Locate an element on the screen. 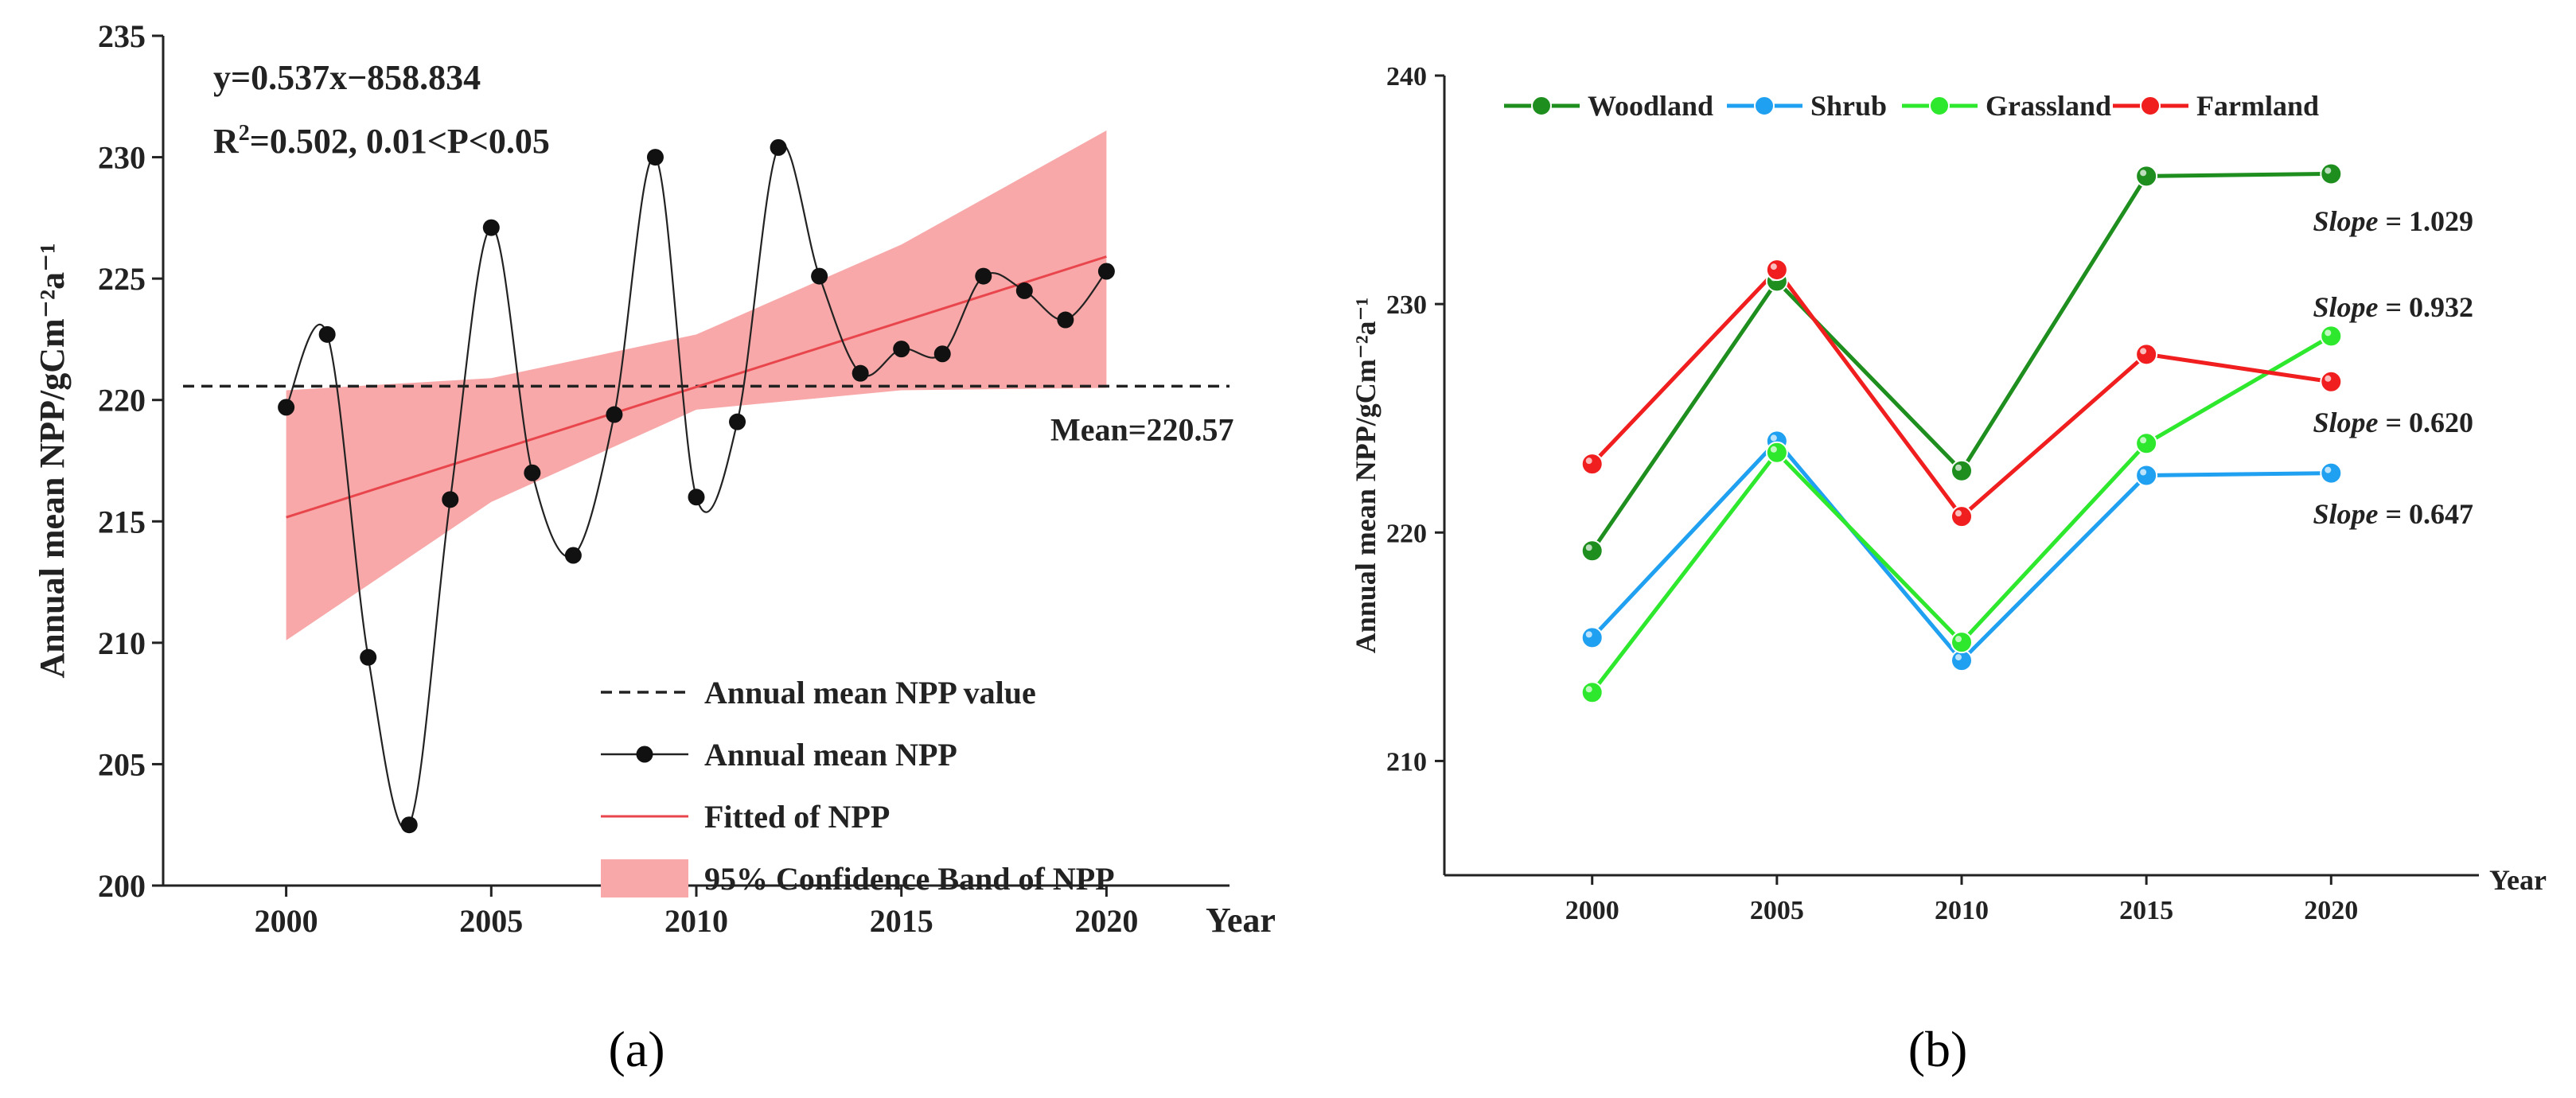 This screenshot has height=1098, width=2576. legend-label-farmland: Farmland is located at coordinates (2257, 106).